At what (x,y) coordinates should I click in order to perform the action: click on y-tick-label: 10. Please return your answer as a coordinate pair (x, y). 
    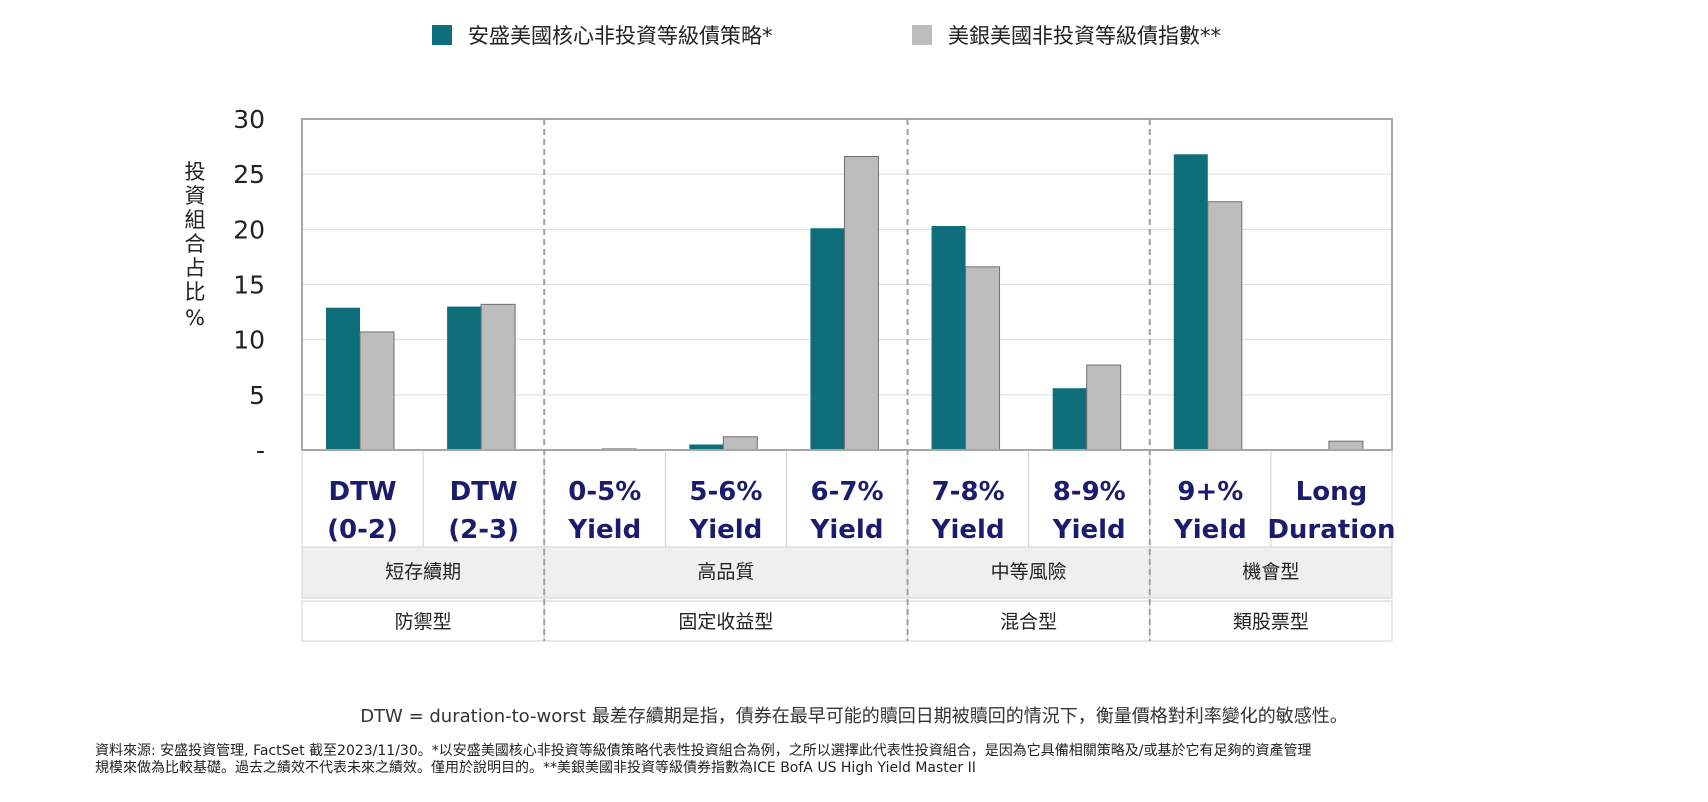
    Looking at the image, I should click on (249, 340).